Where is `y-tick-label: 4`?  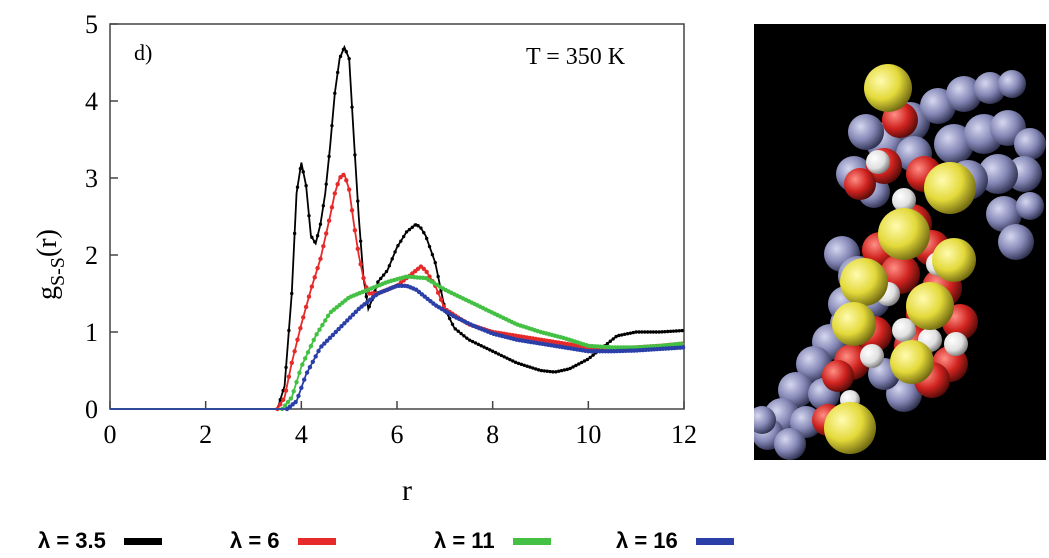
y-tick-label: 4 is located at coordinates (91, 101).